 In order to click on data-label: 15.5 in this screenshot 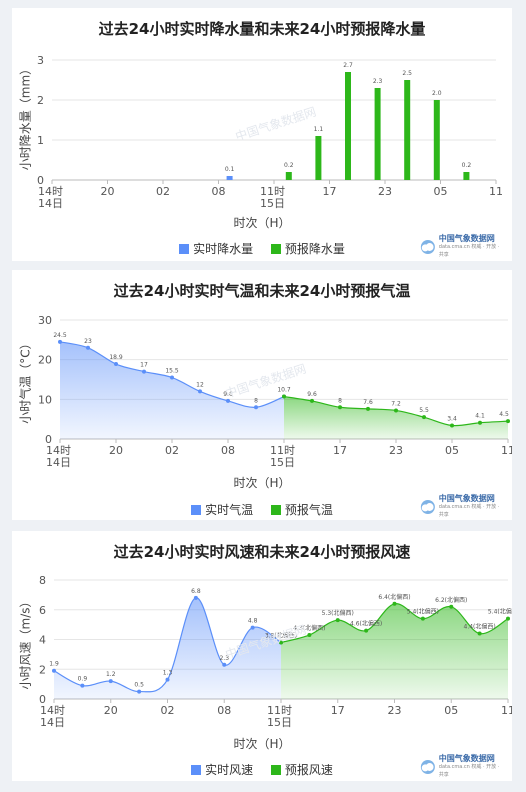, I will do `click(172, 371)`.